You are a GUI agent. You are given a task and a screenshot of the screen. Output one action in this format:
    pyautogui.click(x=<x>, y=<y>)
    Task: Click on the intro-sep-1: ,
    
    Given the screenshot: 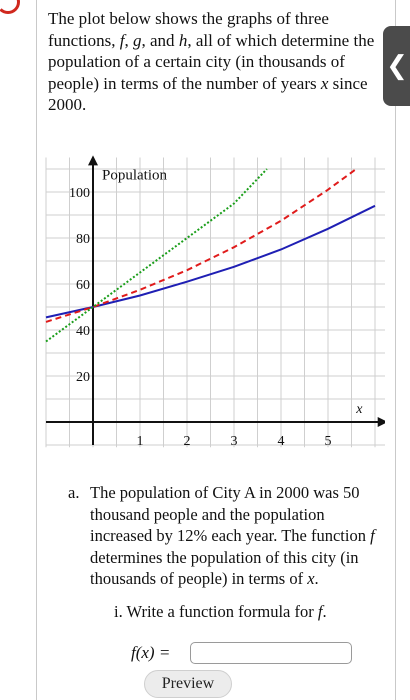 What is the action you would take?
    pyautogui.click(x=129, y=40)
    